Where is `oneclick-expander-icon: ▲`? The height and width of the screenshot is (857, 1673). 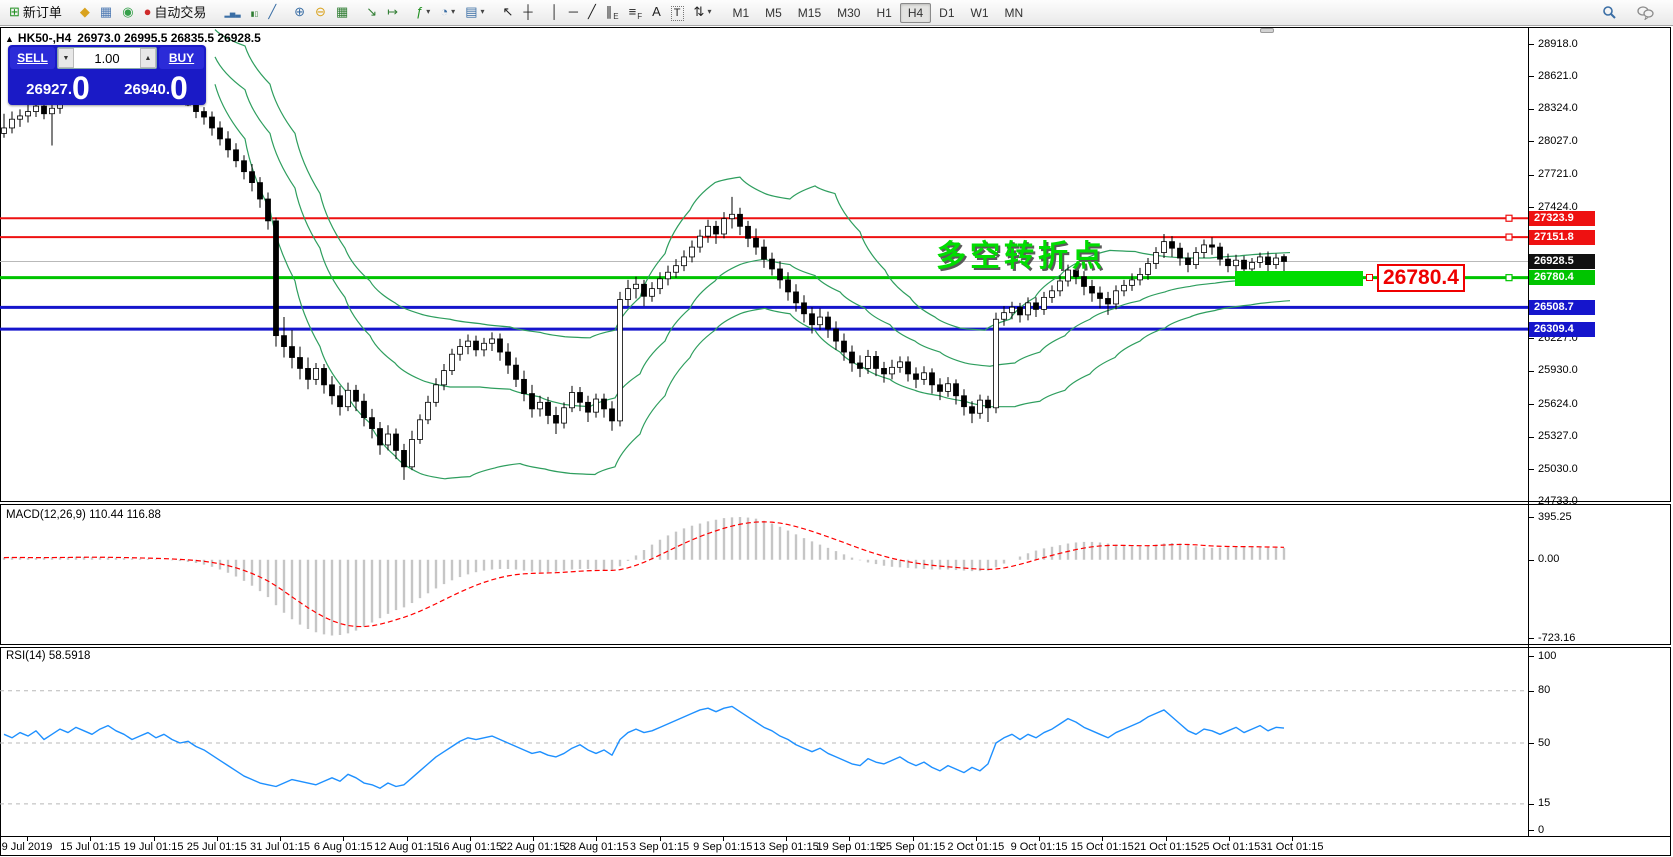
oneclick-expander-icon: ▲ is located at coordinates (9, 39).